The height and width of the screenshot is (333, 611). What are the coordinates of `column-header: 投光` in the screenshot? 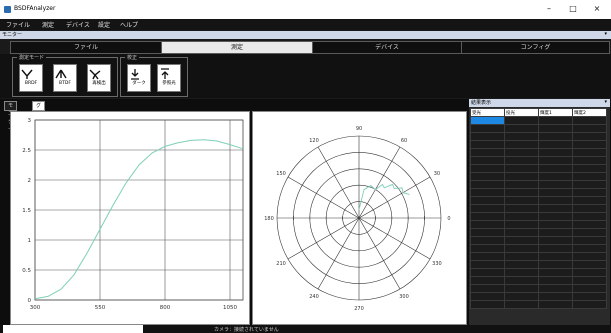 It's located at (521, 112).